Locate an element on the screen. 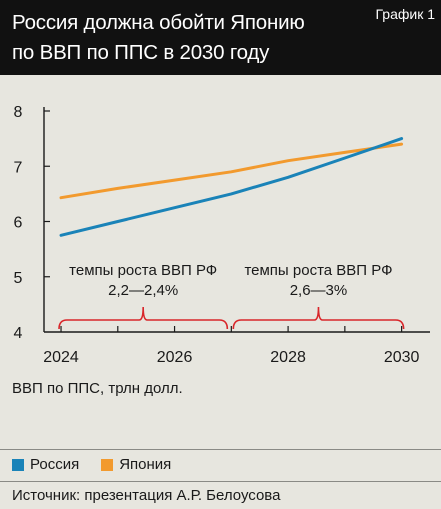  legend-swatch-russia is located at coordinates (18, 464).